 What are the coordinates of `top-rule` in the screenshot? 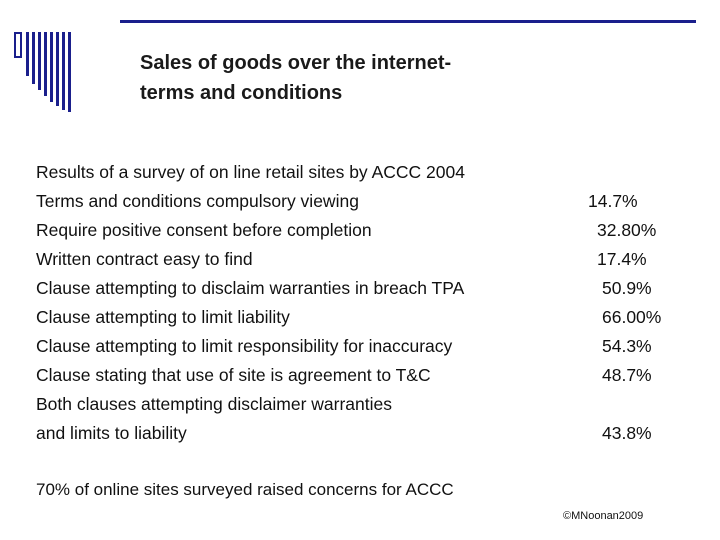 It's located at (408, 21).